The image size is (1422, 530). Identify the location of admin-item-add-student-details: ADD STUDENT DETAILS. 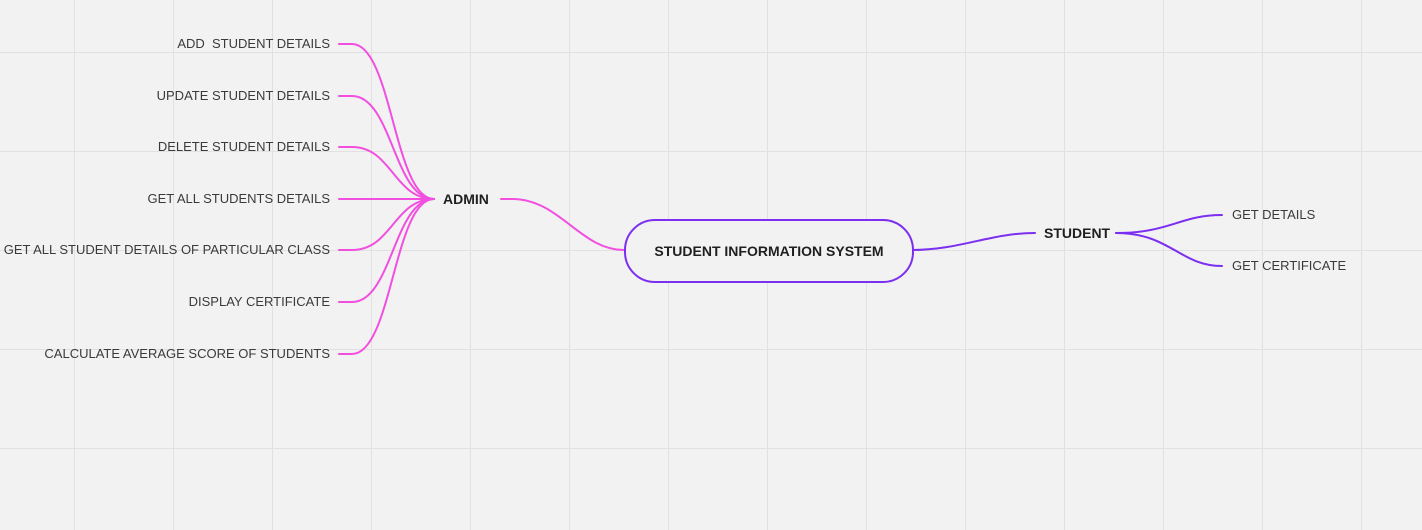
(253, 44).